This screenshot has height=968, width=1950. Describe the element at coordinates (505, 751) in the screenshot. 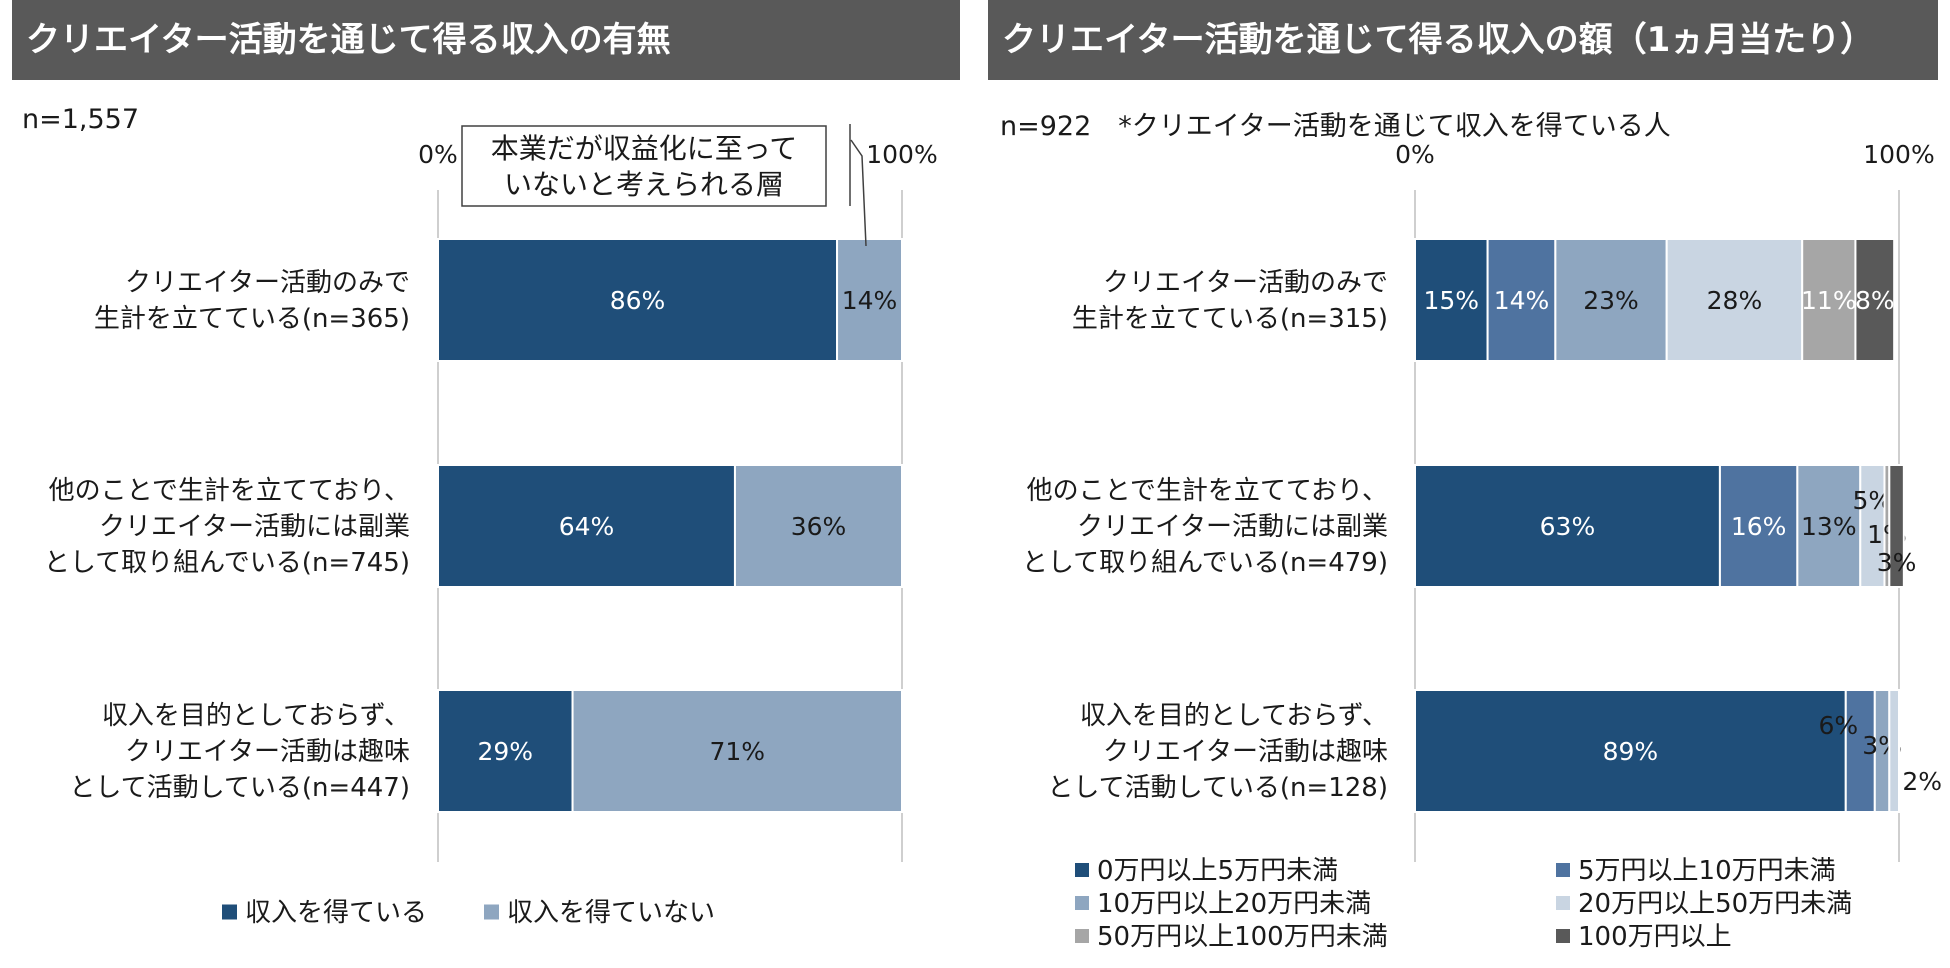

I see `chart0-data-label-r2-s0: 29%` at that location.